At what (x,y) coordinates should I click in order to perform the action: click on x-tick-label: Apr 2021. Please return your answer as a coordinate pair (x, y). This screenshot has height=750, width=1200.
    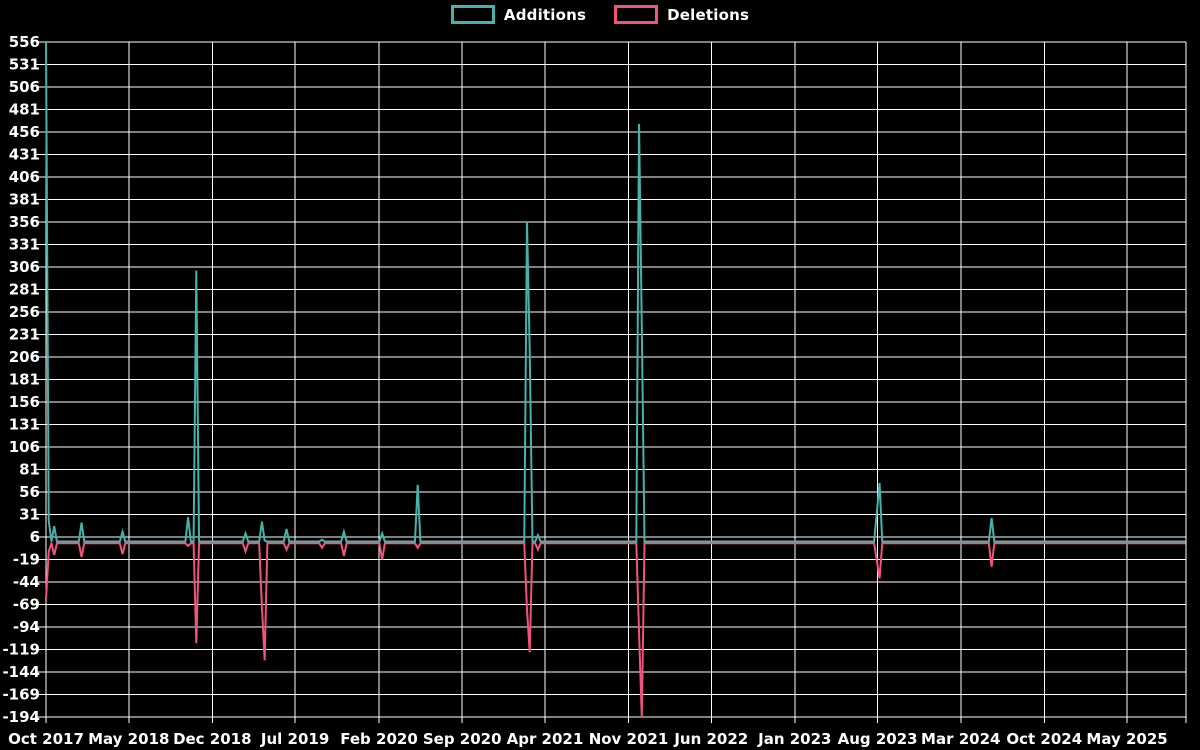
    Looking at the image, I should click on (545, 739).